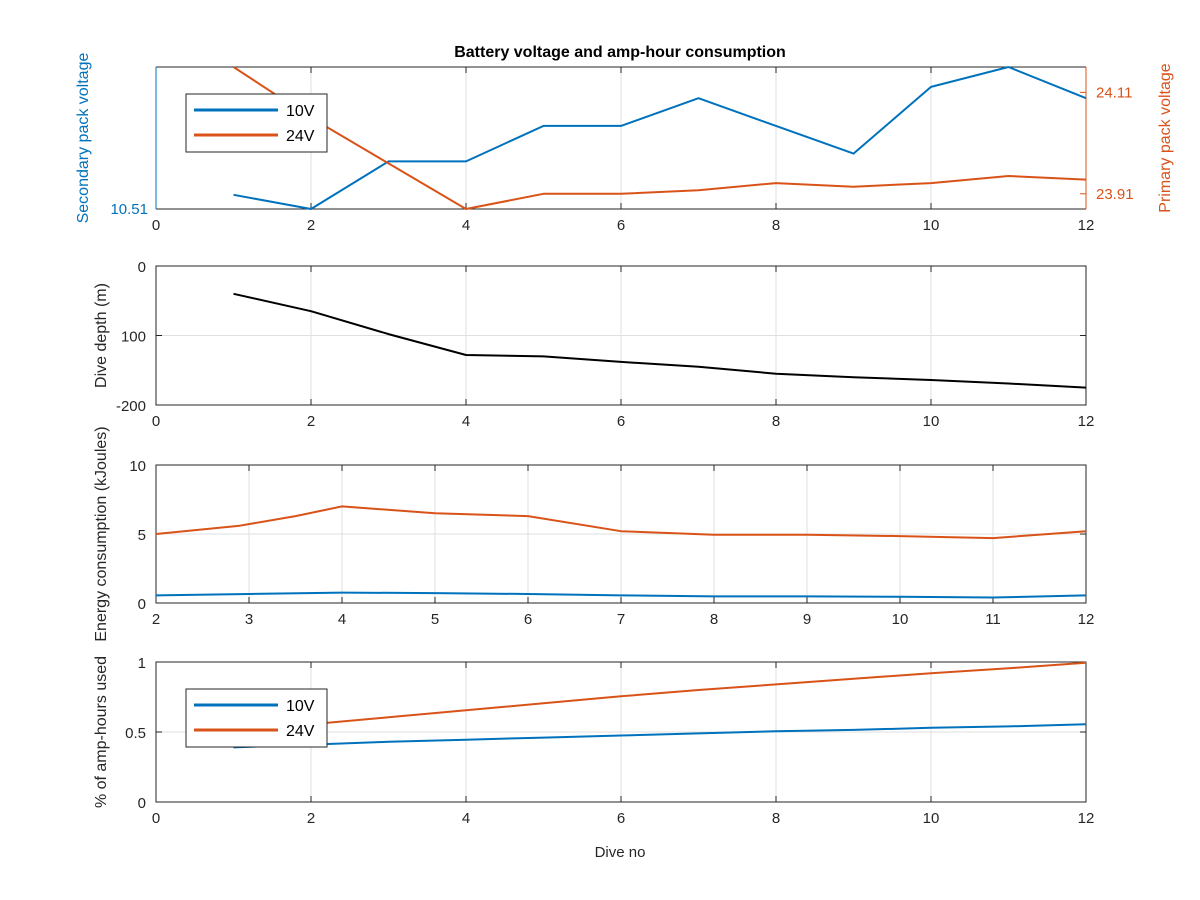 This screenshot has width=1200, height=900. What do you see at coordinates (137, 466) in the screenshot?
I see `y-tick-label: 10` at bounding box center [137, 466].